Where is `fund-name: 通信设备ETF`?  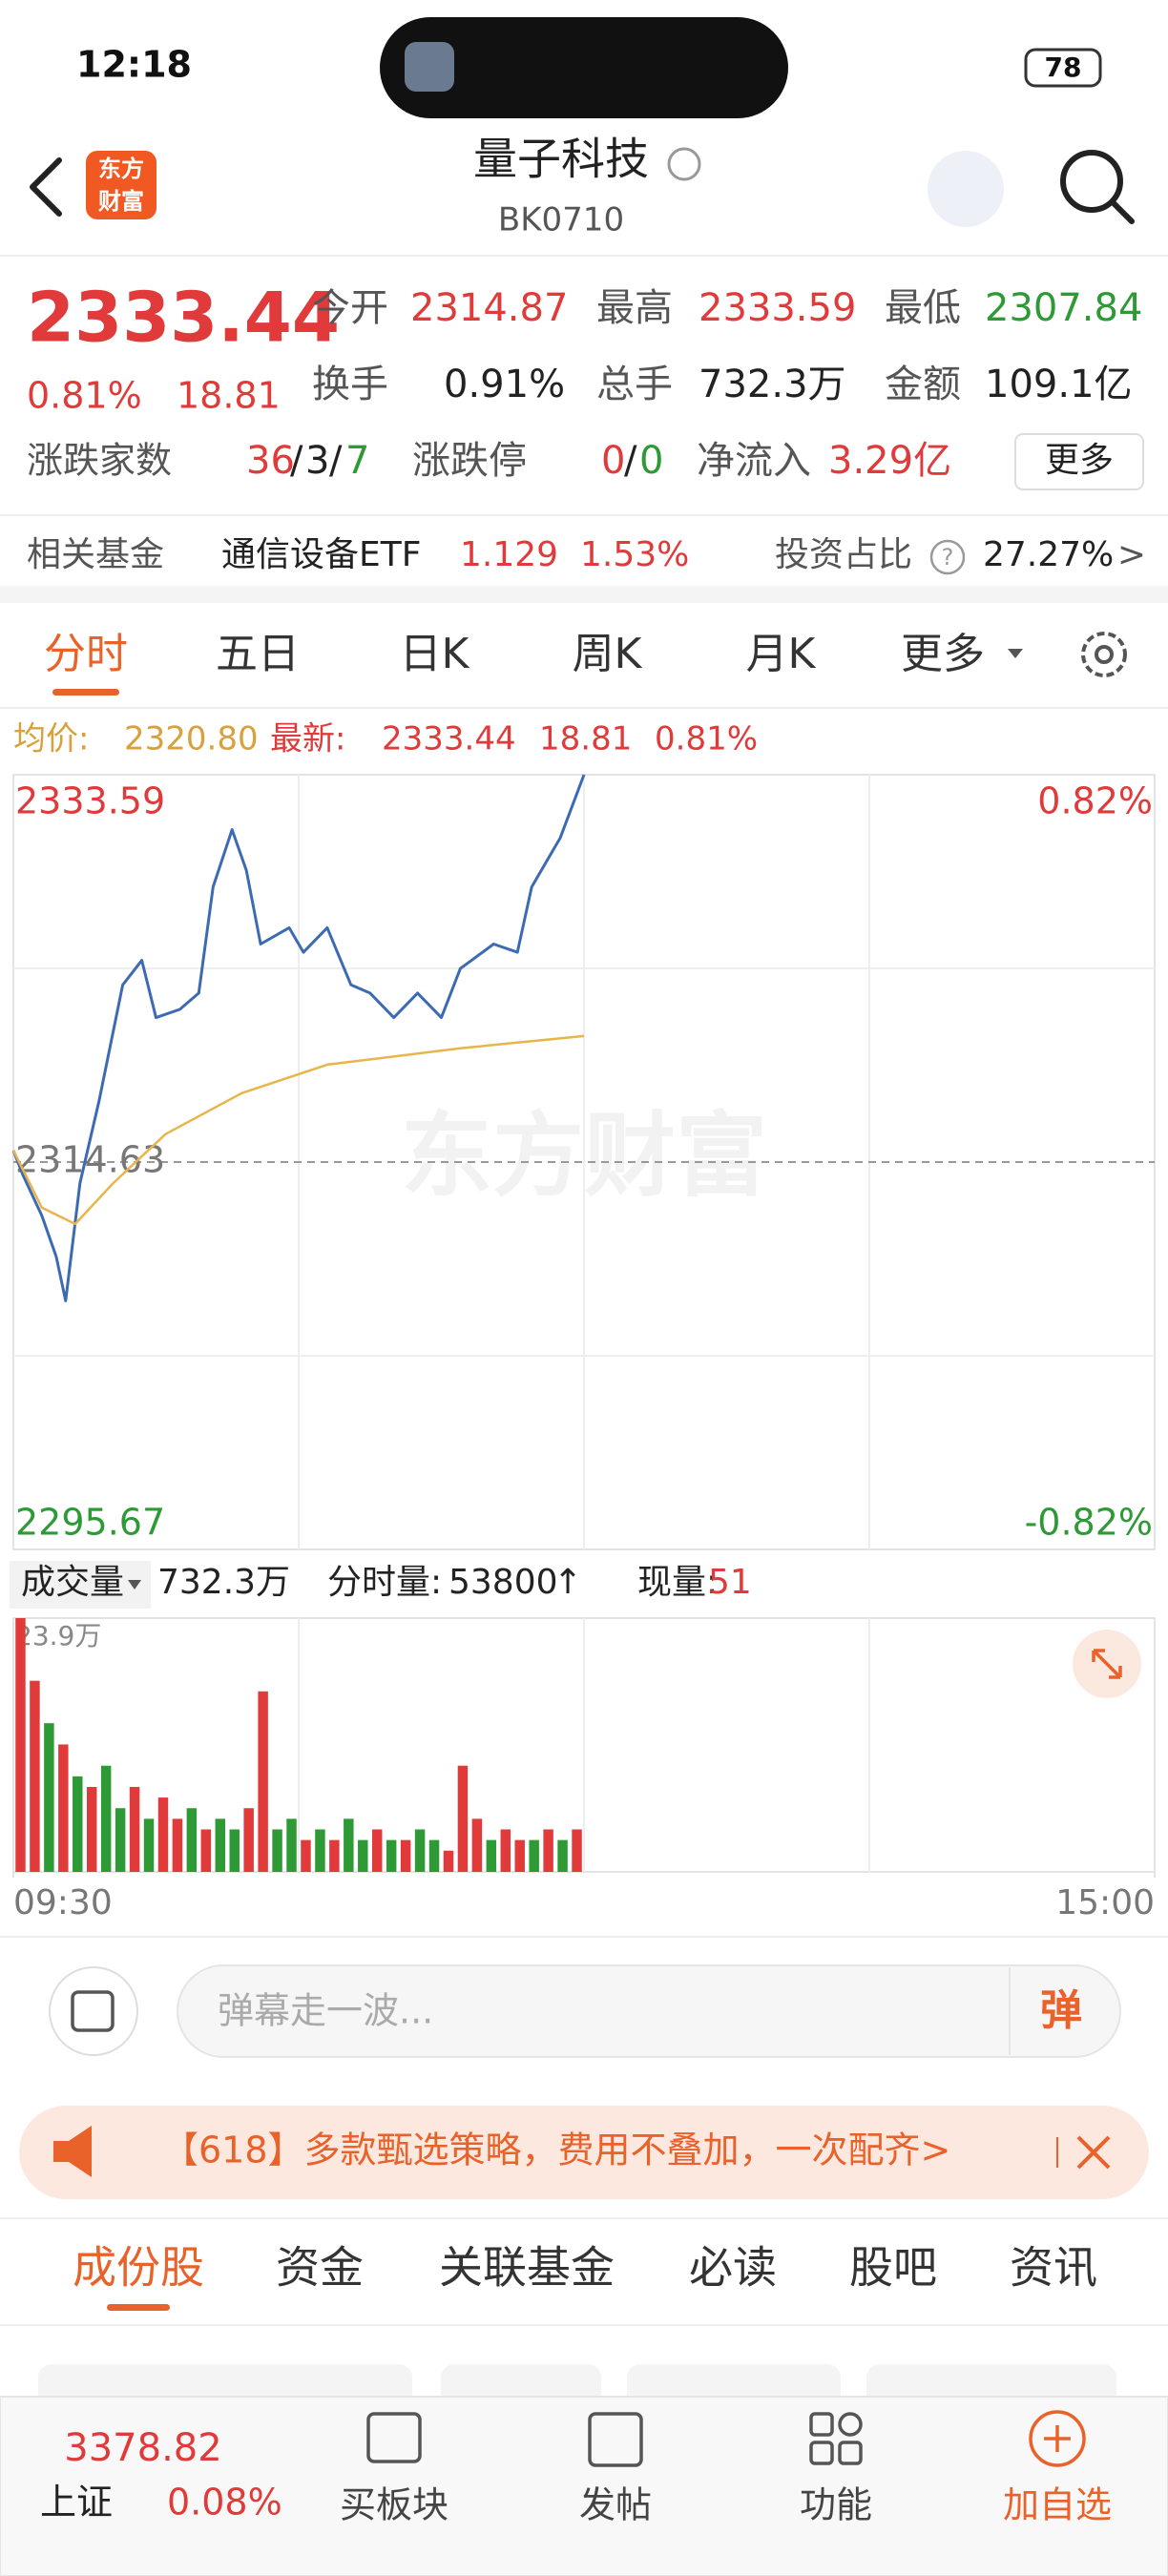 fund-name: 通信设备ETF is located at coordinates (321, 554).